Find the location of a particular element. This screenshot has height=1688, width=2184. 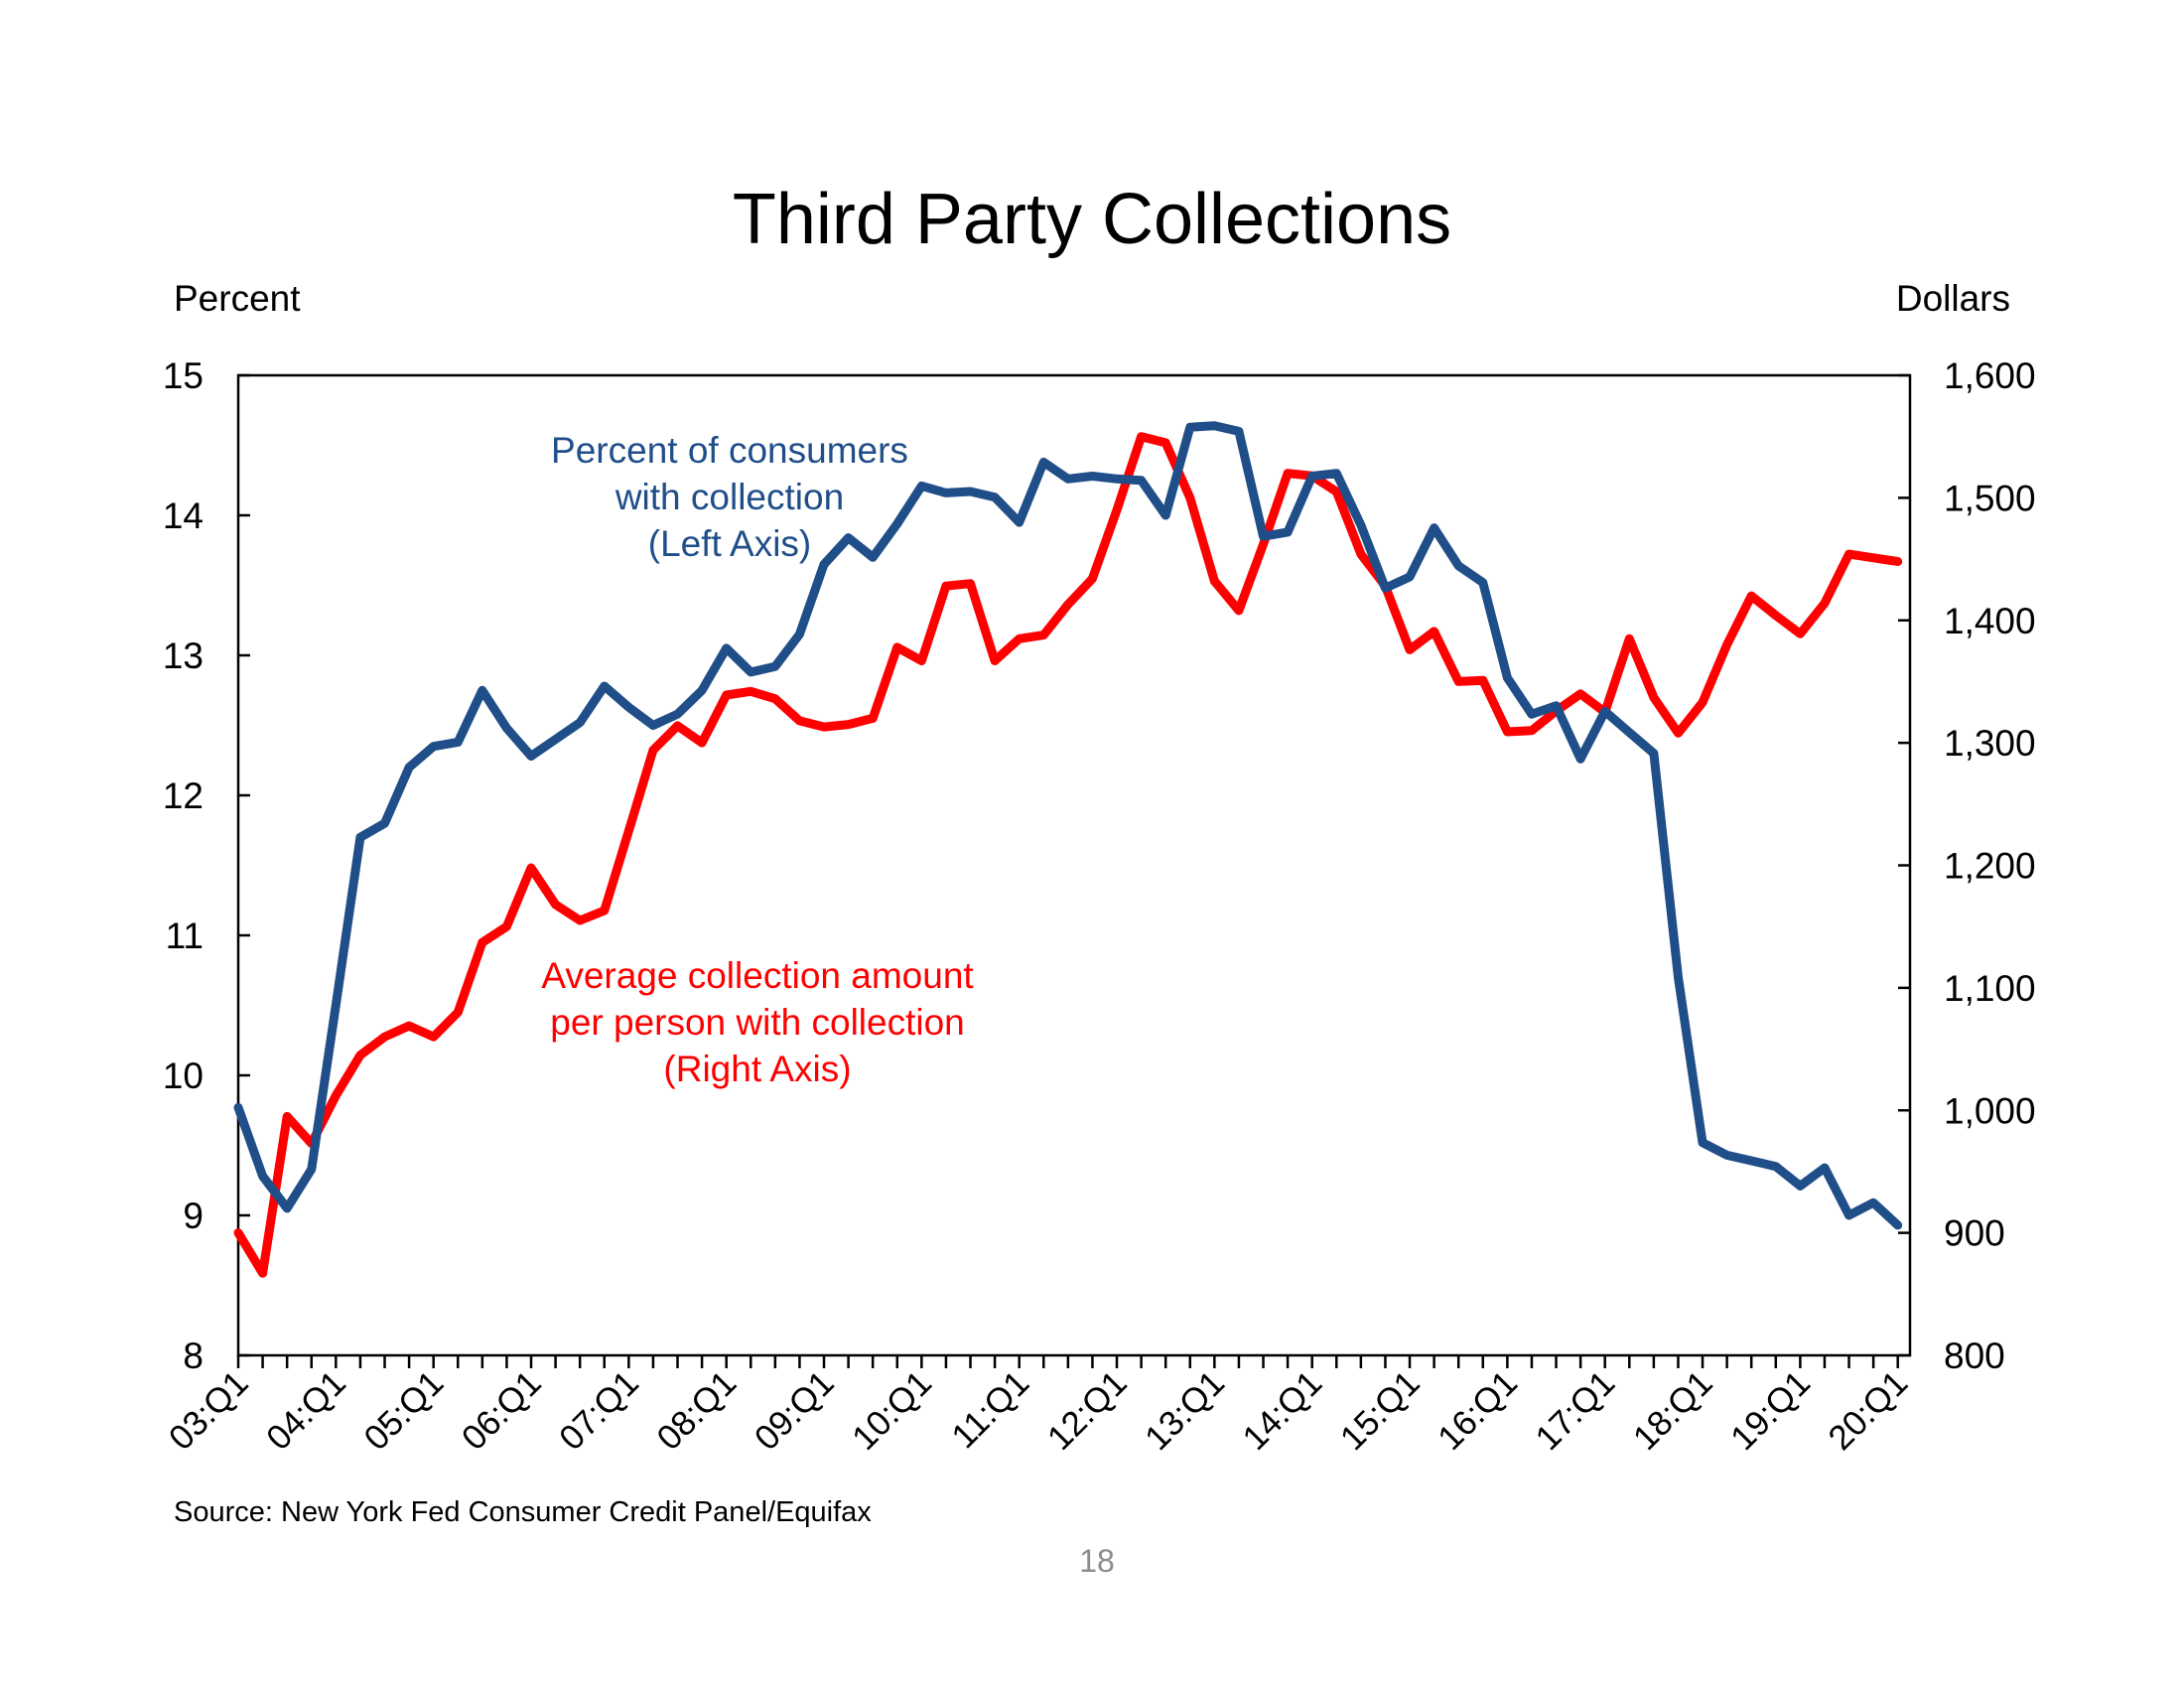

left-tick-label: 14 is located at coordinates (183, 515).